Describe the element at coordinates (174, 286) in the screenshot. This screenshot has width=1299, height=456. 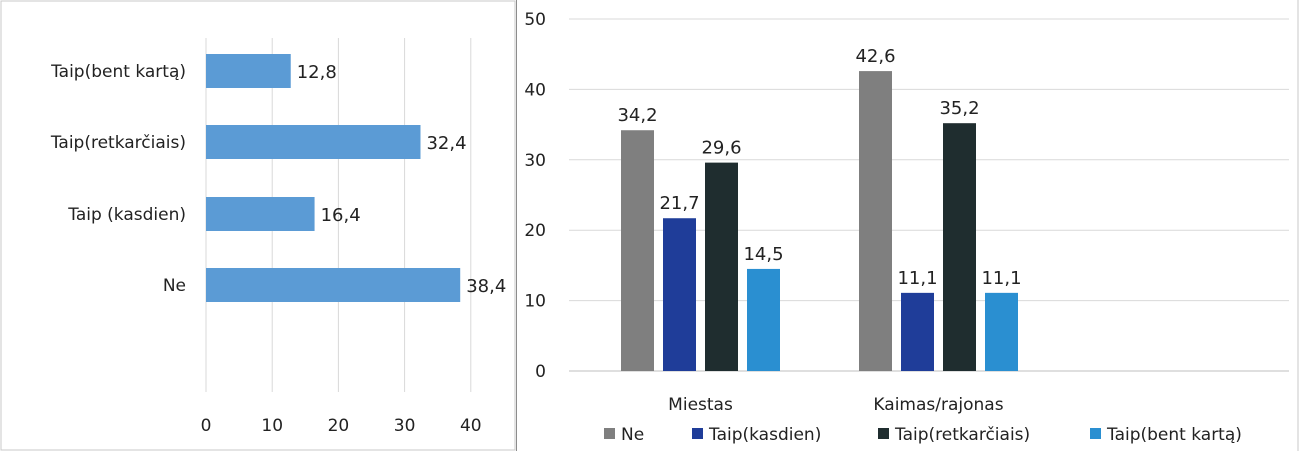
I see `category-label-3: Ne` at that location.